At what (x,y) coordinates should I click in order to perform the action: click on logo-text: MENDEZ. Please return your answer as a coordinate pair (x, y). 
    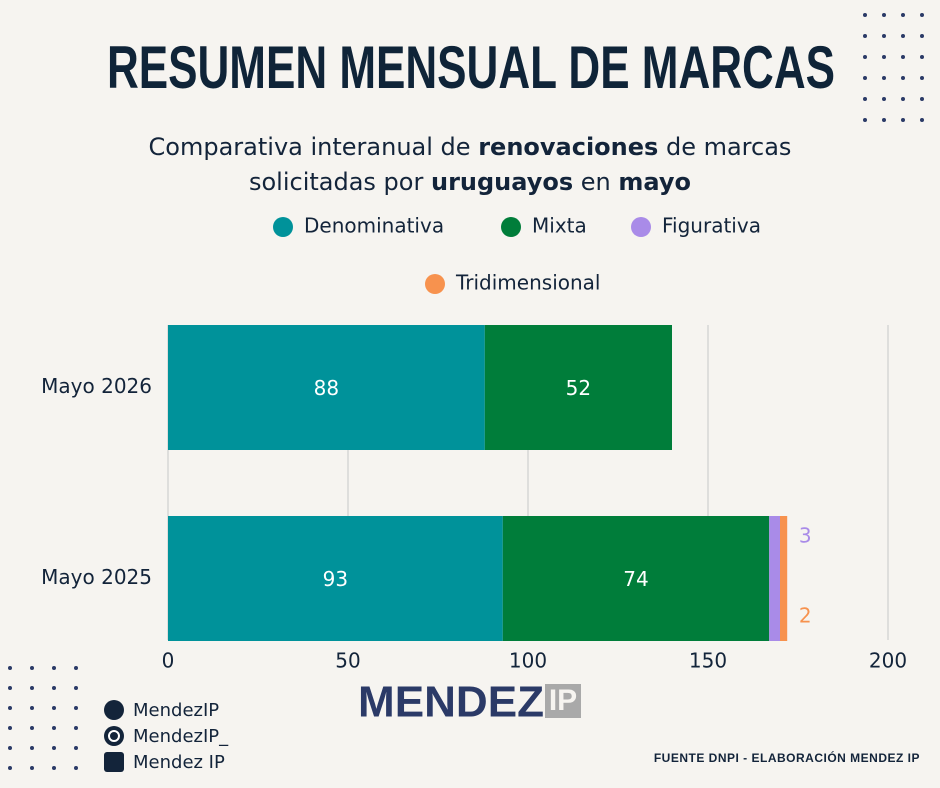
    Looking at the image, I should click on (451, 702).